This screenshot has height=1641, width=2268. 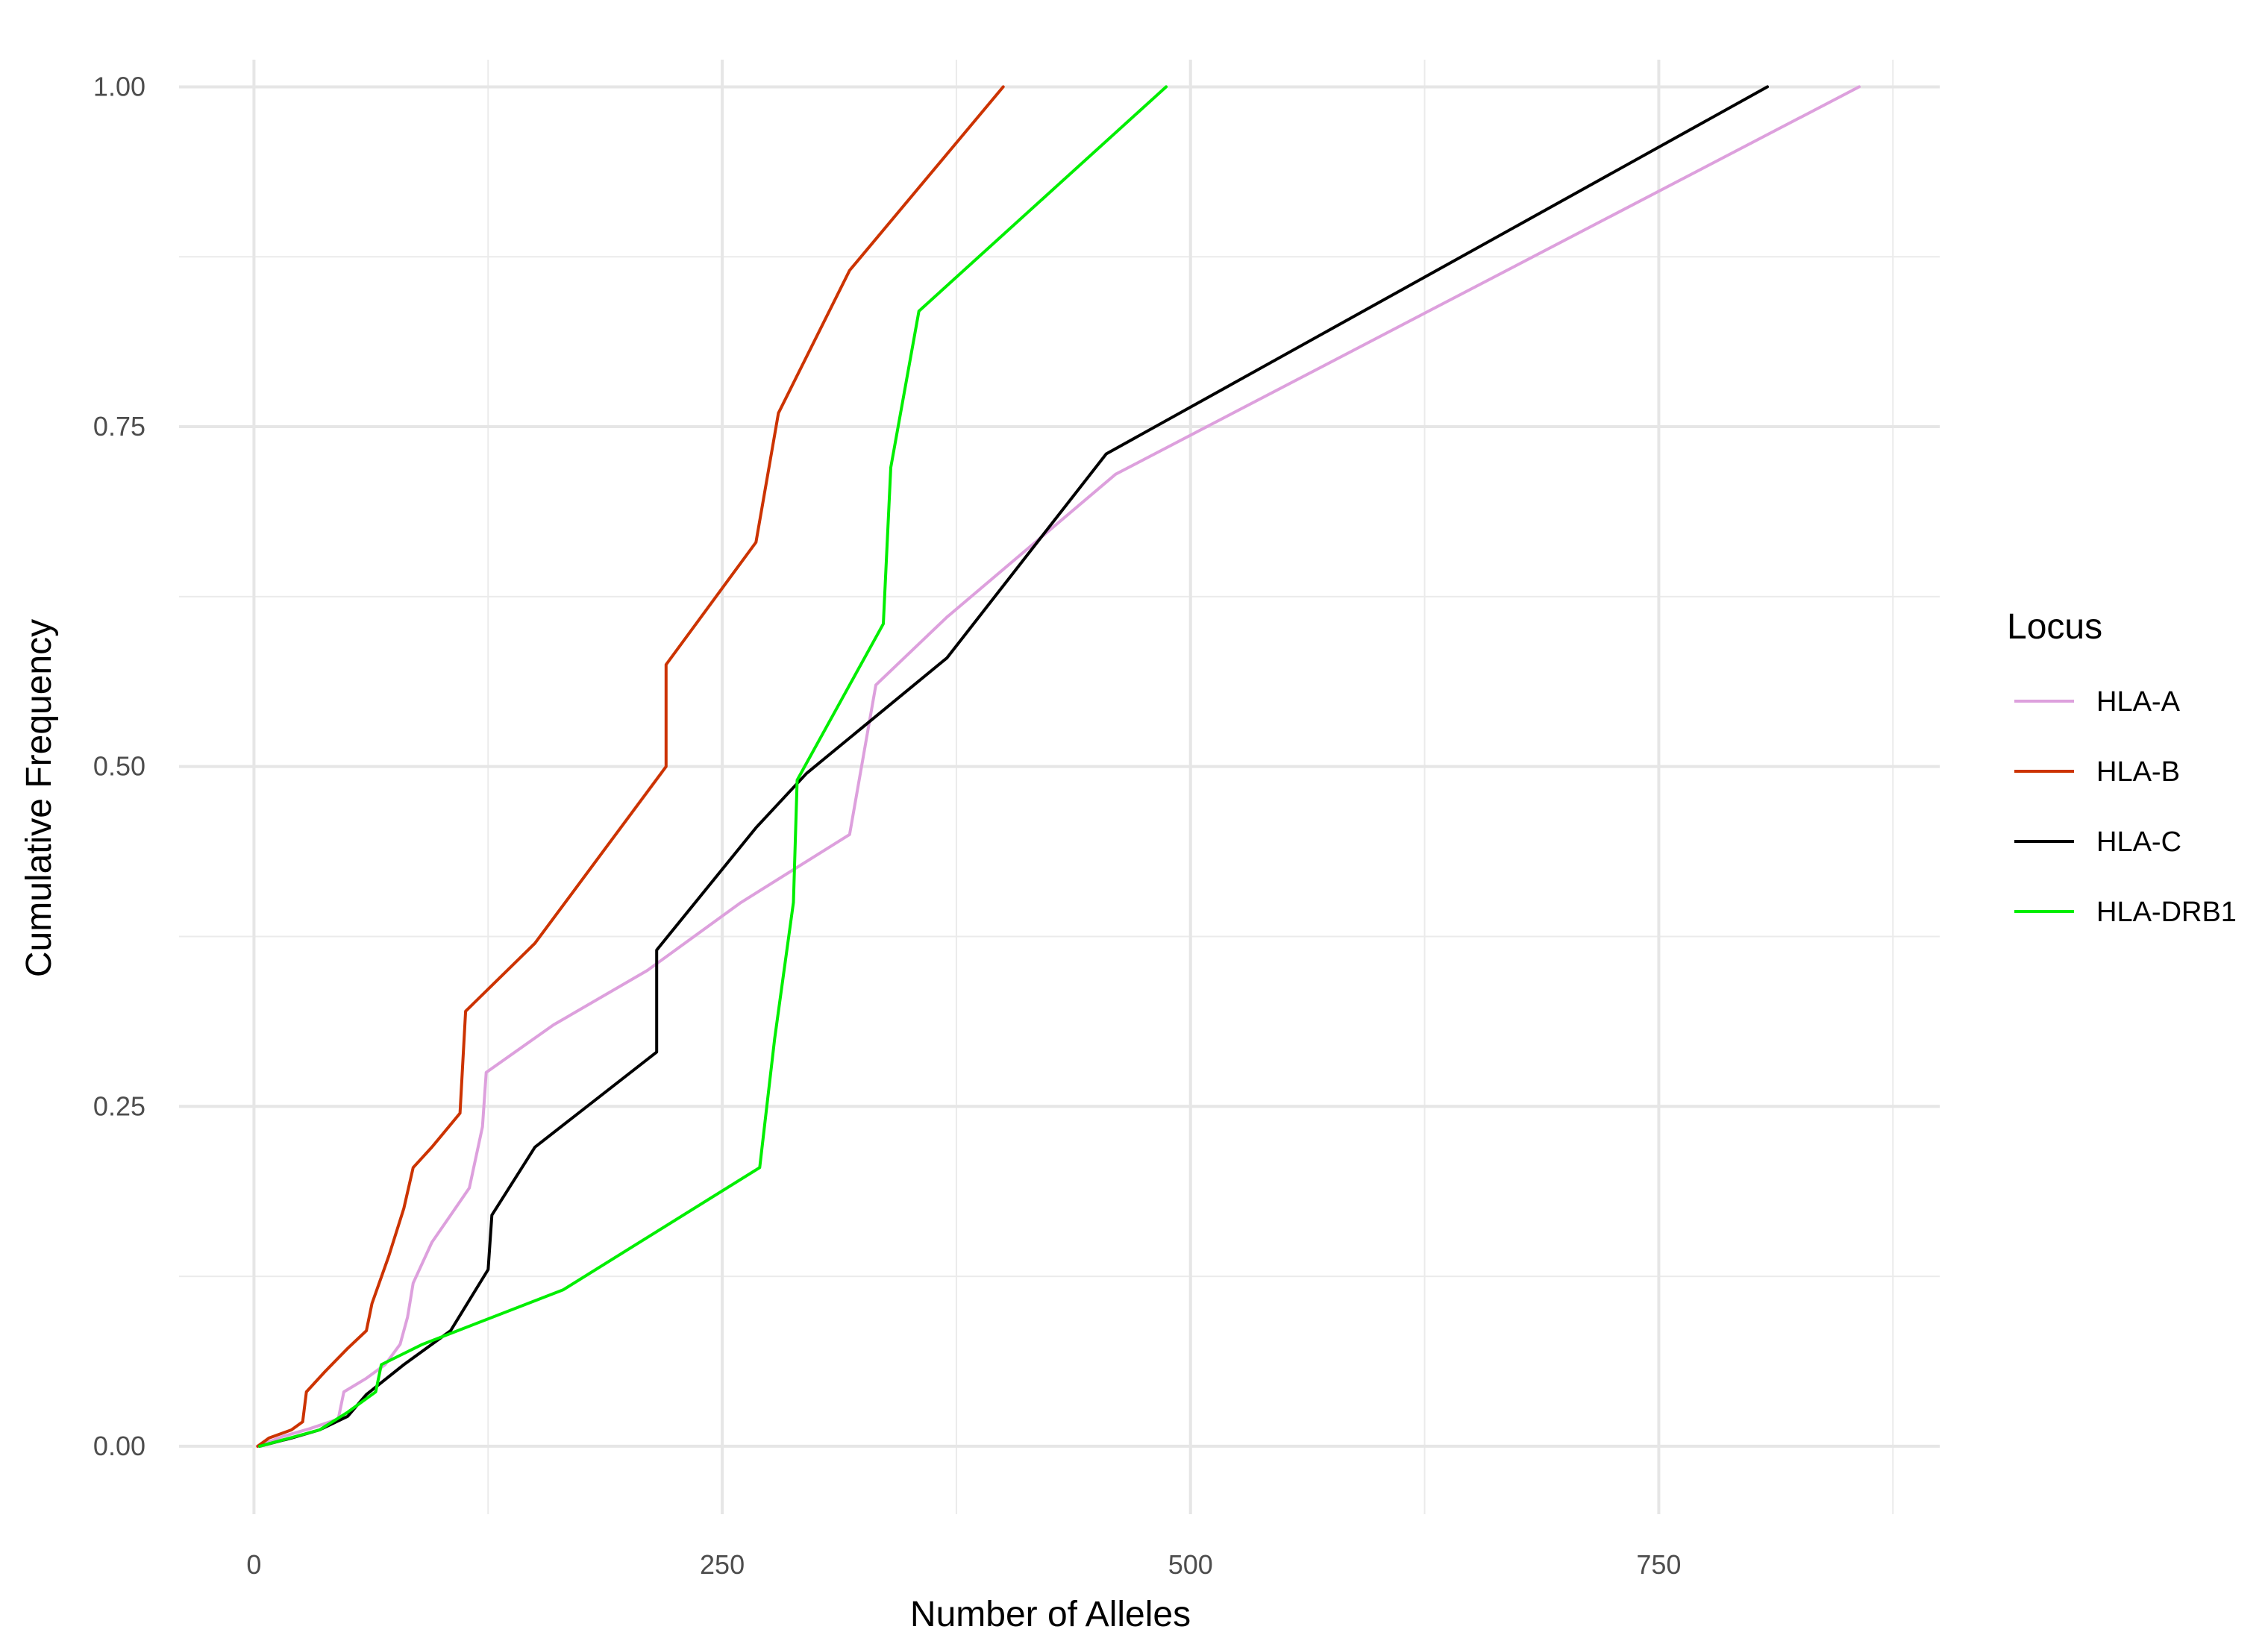 I want to click on y-tick-label: 0.50, so click(x=119, y=766).